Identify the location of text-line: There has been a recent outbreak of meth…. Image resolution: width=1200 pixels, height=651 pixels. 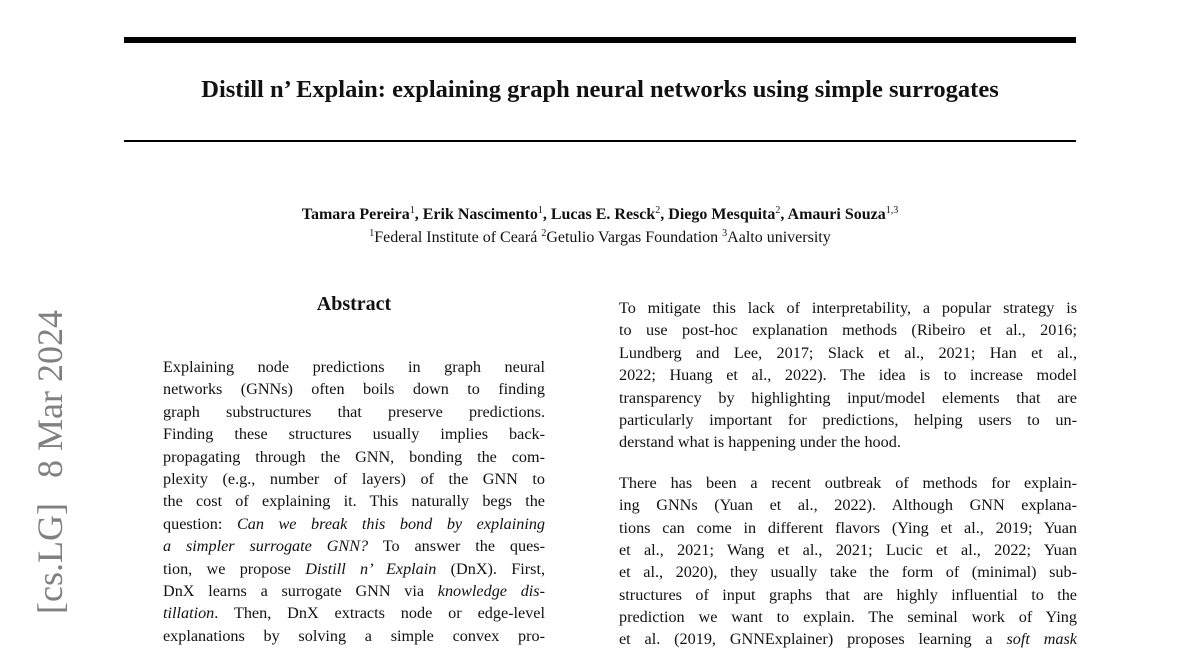
(848, 483).